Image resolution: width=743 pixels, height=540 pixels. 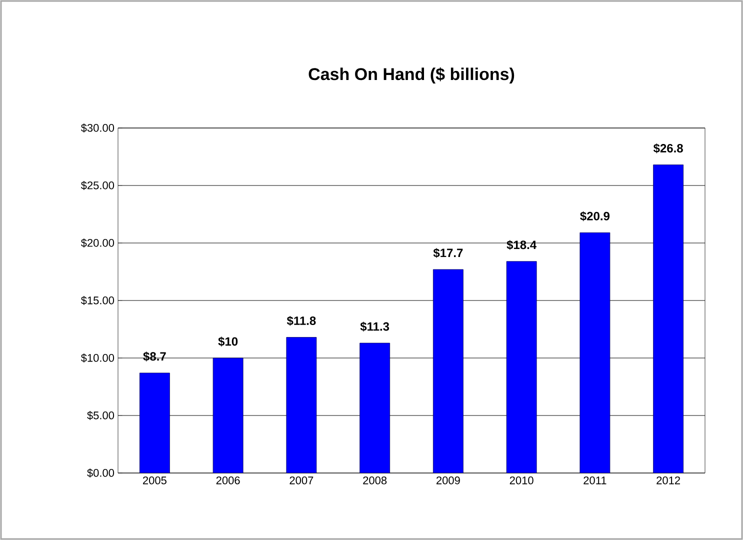 I want to click on y-tick-label: $30.00, so click(x=97, y=128).